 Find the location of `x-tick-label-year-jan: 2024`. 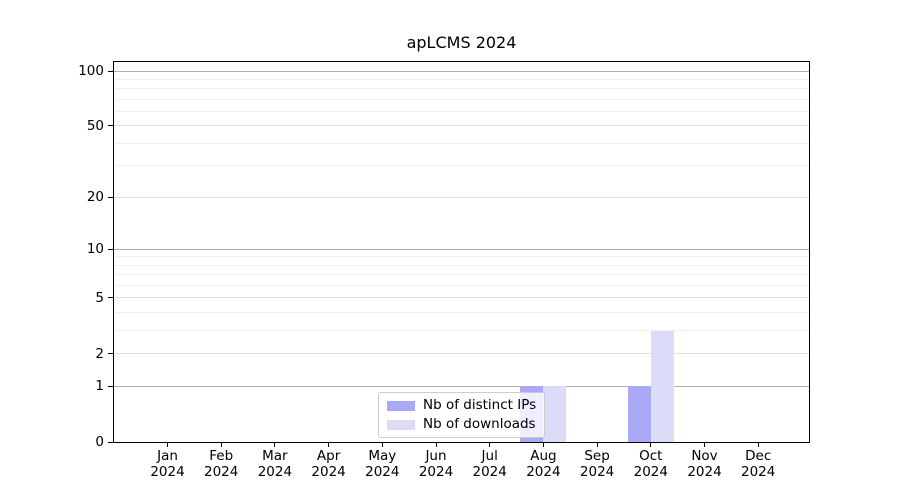

x-tick-label-year-jan: 2024 is located at coordinates (167, 471).